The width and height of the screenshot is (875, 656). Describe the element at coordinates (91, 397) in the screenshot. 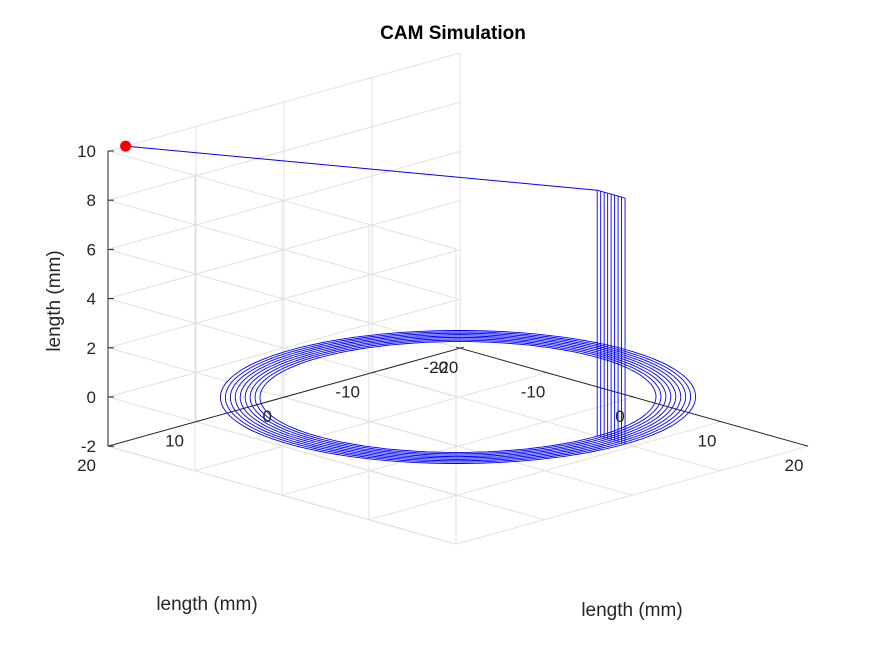

I see `z-tick-label: 0` at that location.